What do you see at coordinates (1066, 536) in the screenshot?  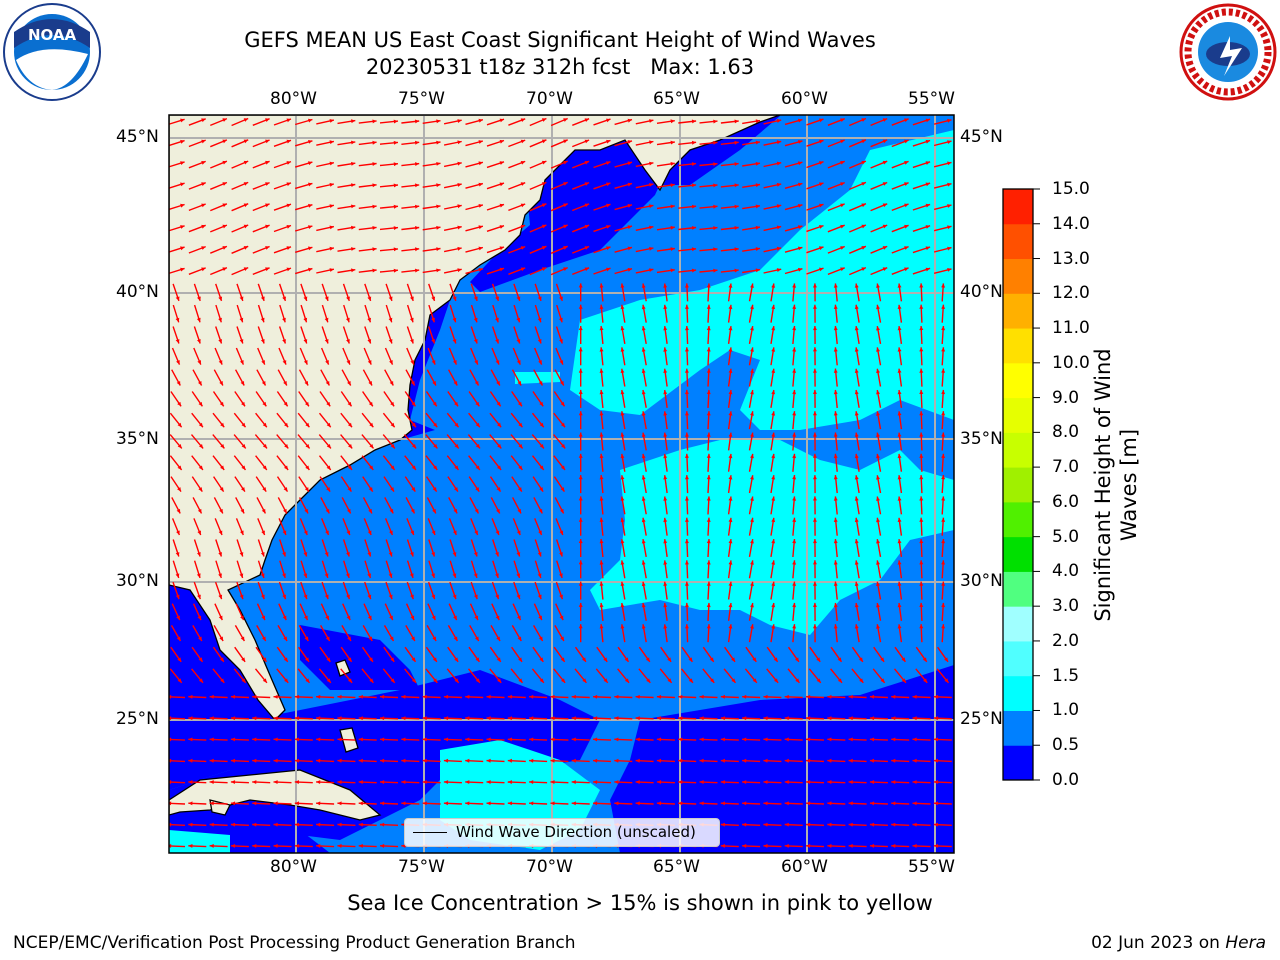 I see `colorbar-tick-label: 5.0` at bounding box center [1066, 536].